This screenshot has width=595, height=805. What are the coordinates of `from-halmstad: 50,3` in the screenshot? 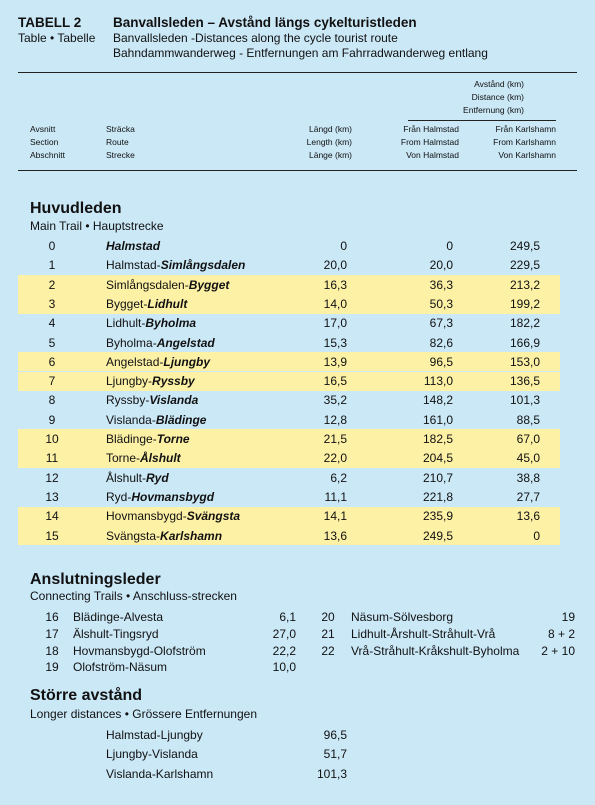 It's located at (441, 303).